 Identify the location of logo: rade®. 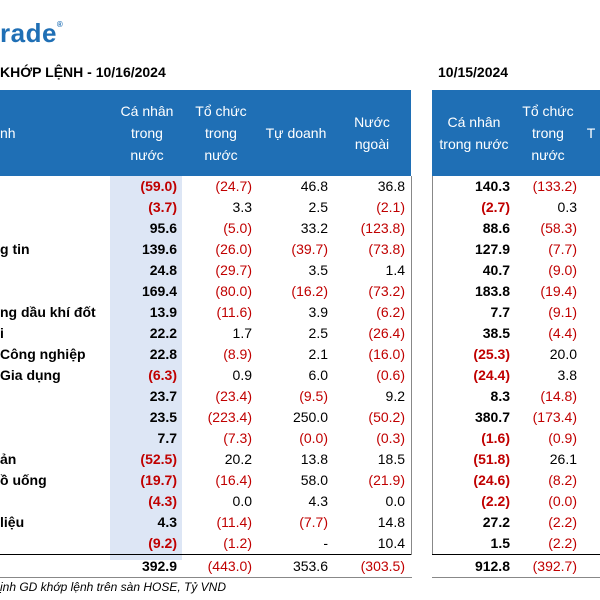
(32, 33).